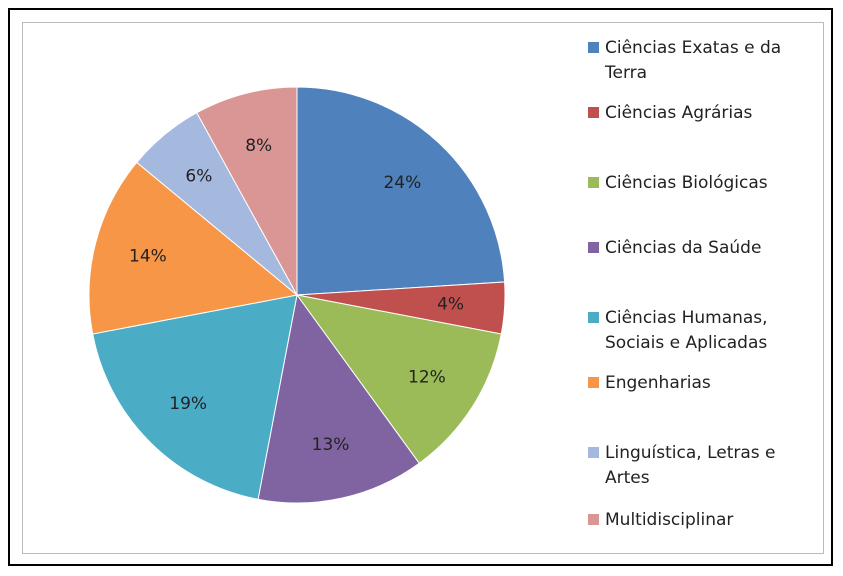 The width and height of the screenshot is (843, 576). I want to click on data-label: 14%, so click(148, 257).